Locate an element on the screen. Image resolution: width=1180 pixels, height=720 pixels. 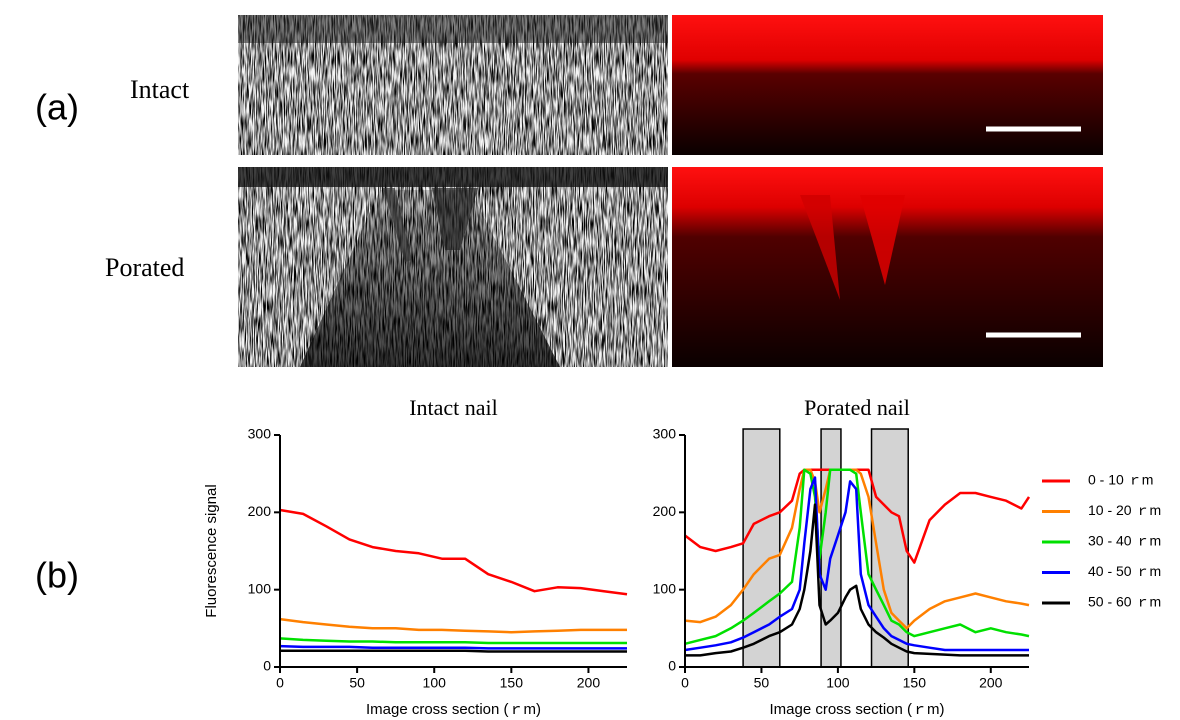
legend-label: 50 - 60 ｒm is located at coordinates (1124, 602).